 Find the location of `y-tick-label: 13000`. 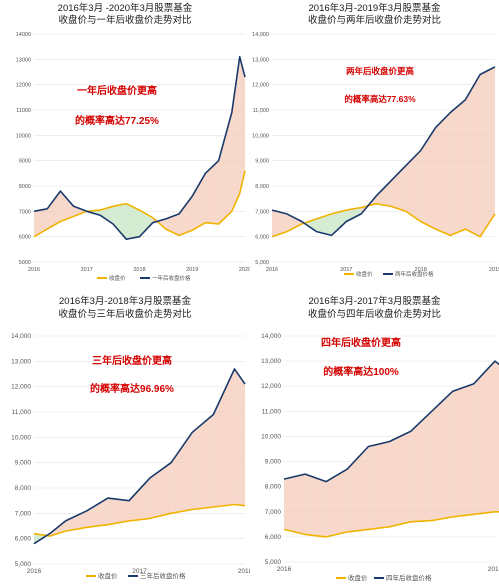

y-tick-label: 13000 is located at coordinates (23, 60).